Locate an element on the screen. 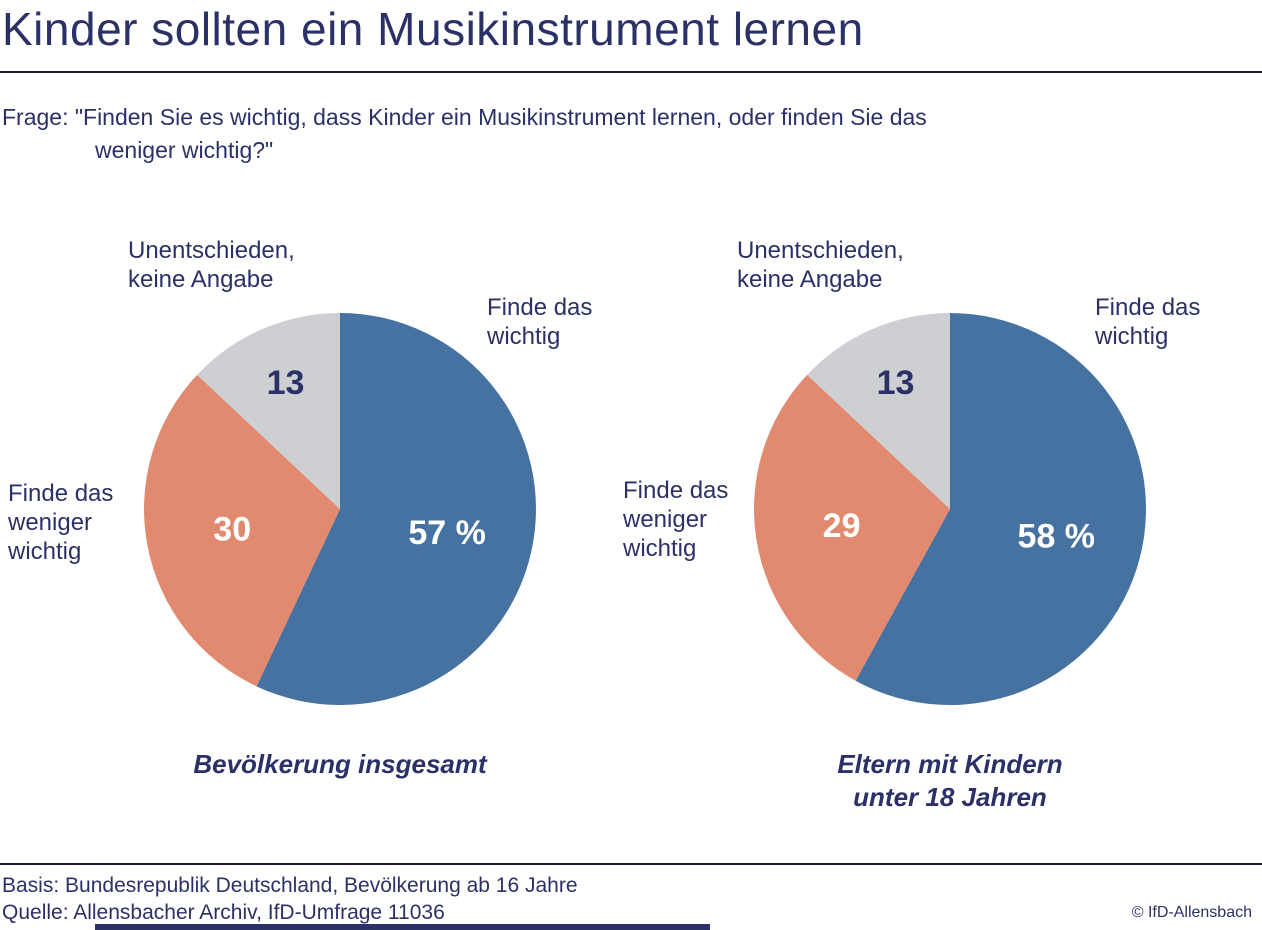 This screenshot has height=930, width=1262. question-line2: weniger wichtig?" is located at coordinates (184, 150).